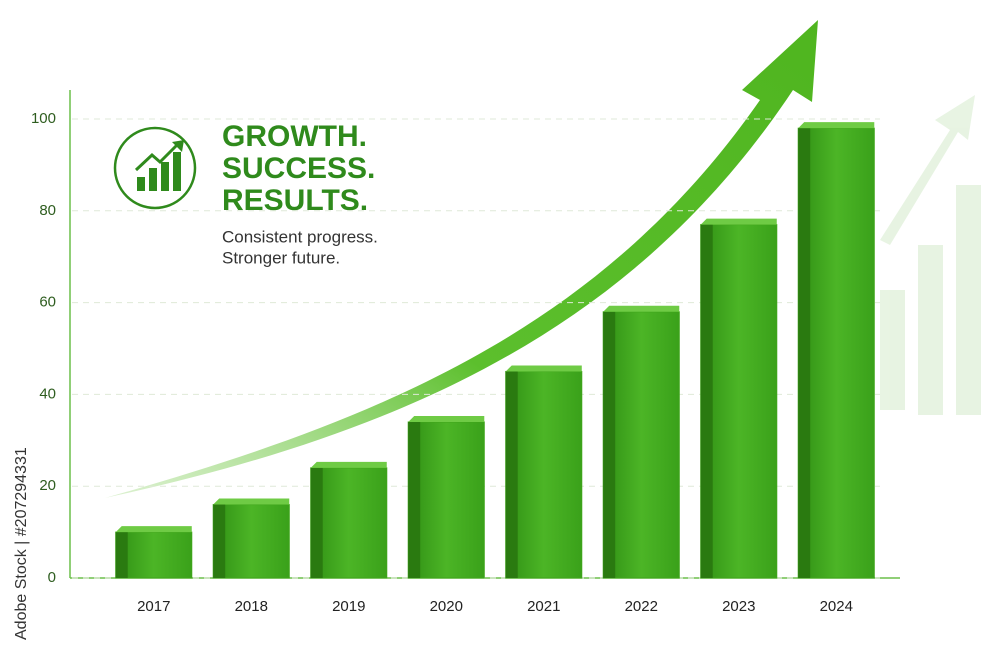  I want to click on x-tick-label: 2017, so click(153, 606).